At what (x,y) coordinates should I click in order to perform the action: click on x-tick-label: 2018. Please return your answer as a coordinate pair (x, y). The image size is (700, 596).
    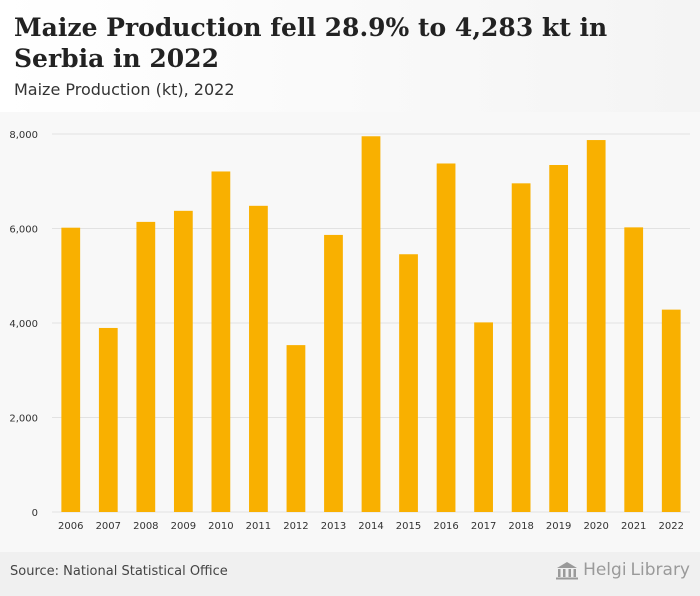
    Looking at the image, I should click on (520, 526).